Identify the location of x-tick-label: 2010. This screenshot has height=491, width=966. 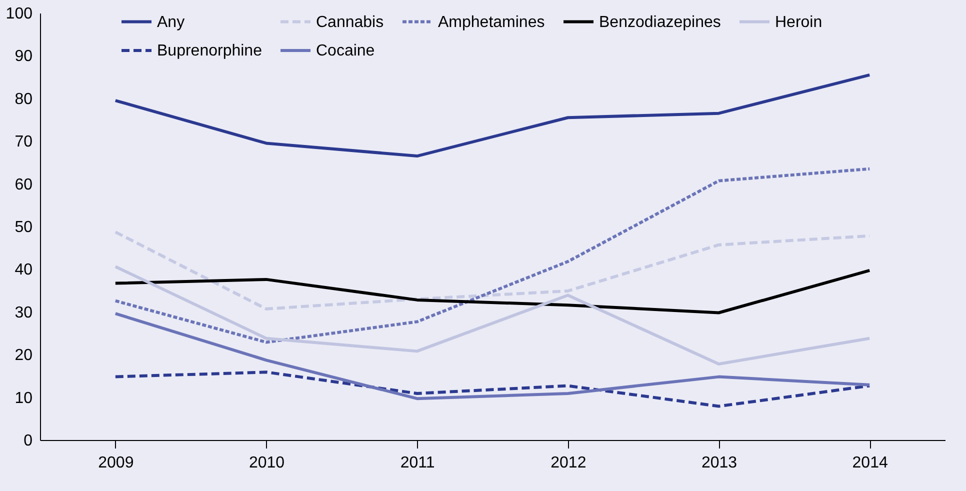
(266, 463).